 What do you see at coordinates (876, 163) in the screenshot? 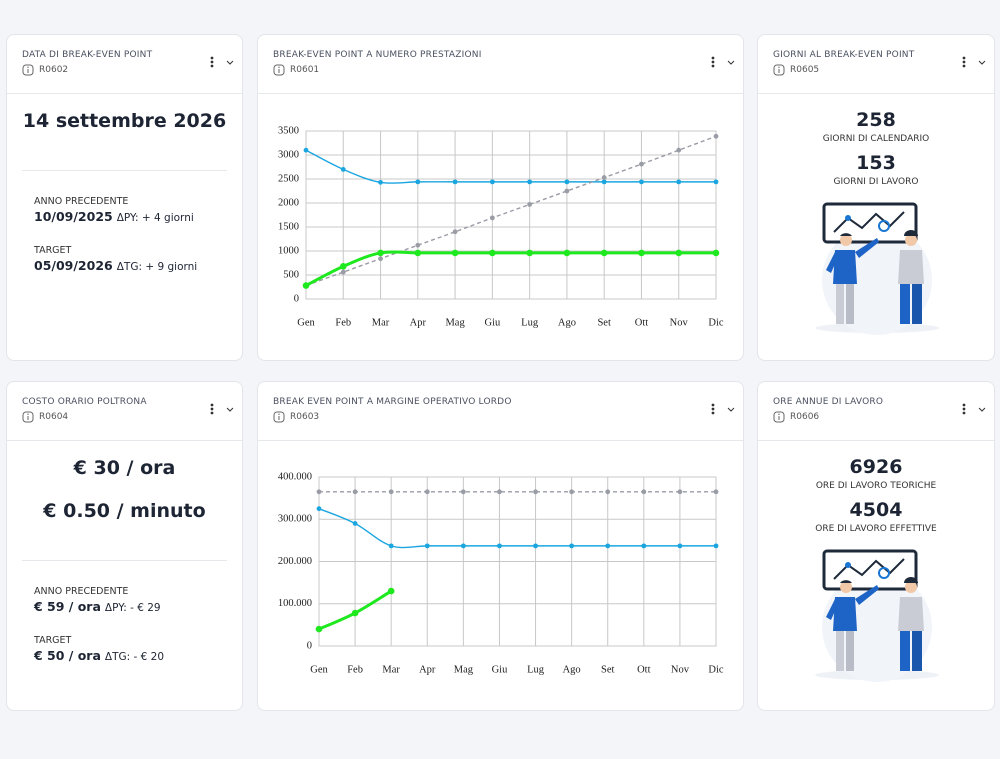
I see `kpi-value: 153` at bounding box center [876, 163].